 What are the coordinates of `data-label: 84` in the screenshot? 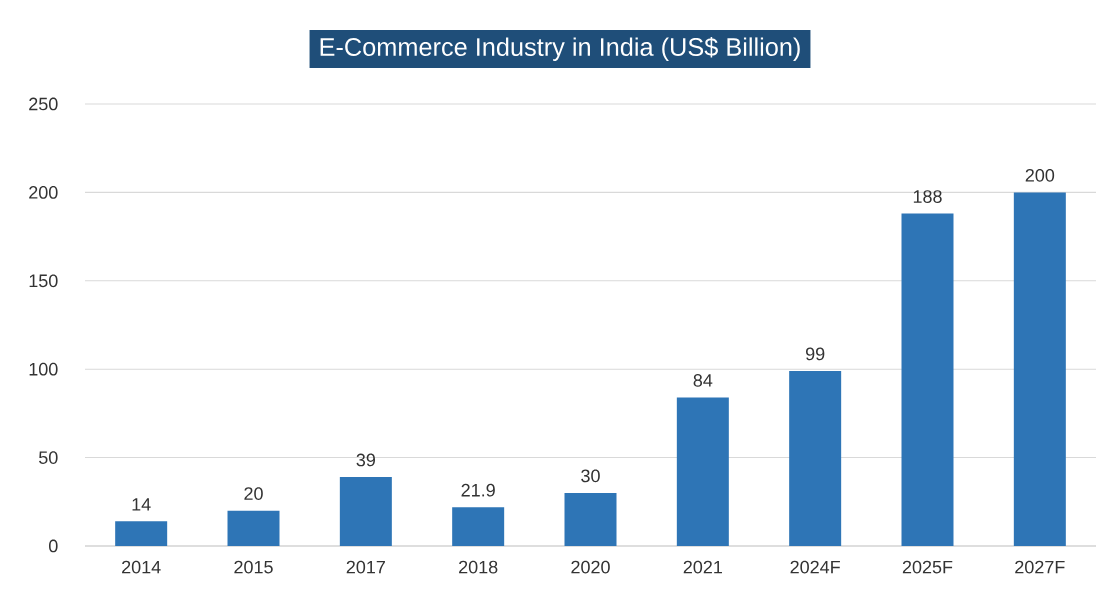 It's located at (703, 380).